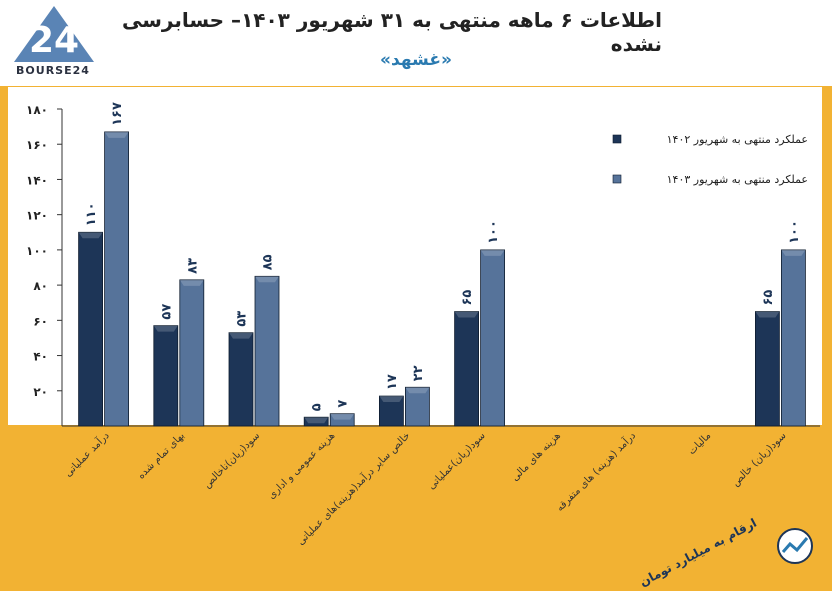 The height and width of the screenshot is (591, 832). Describe the element at coordinates (91, 214) in the screenshot. I see `data-label: ۱۱۰` at that location.